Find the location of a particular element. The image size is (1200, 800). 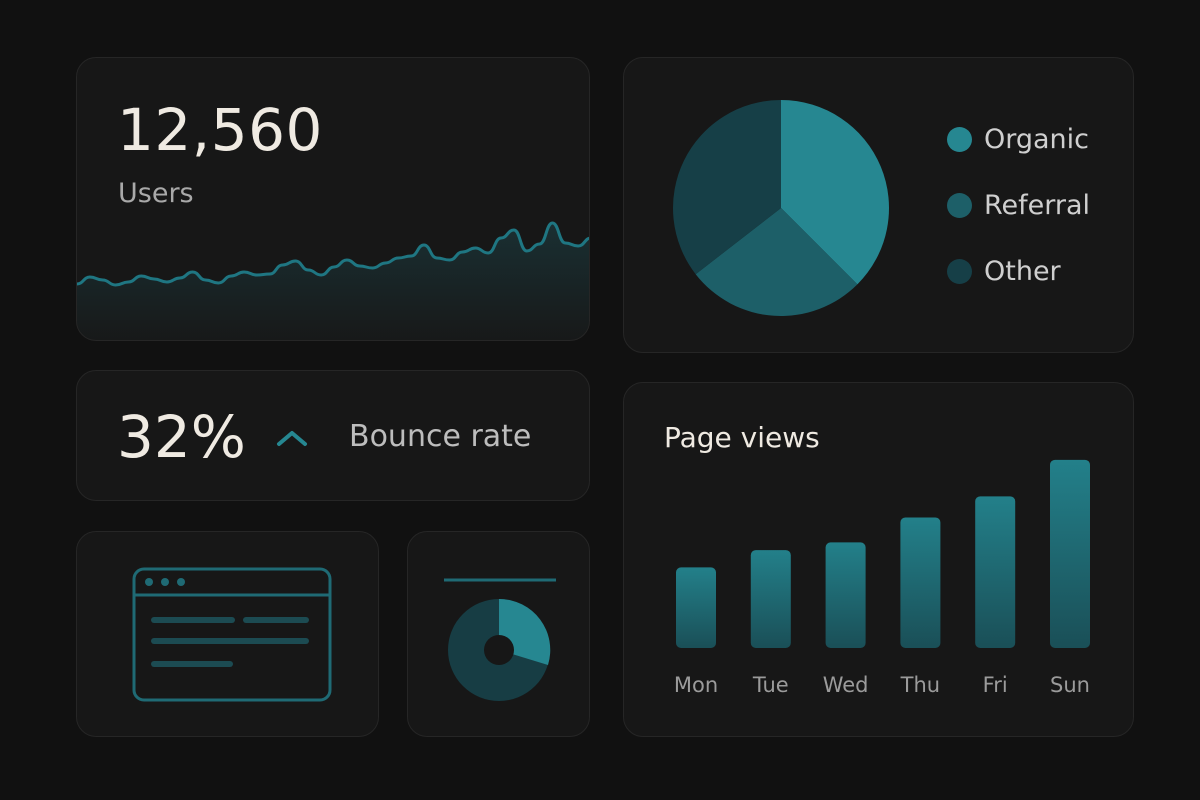

users-count: 12,560 is located at coordinates (220, 130).